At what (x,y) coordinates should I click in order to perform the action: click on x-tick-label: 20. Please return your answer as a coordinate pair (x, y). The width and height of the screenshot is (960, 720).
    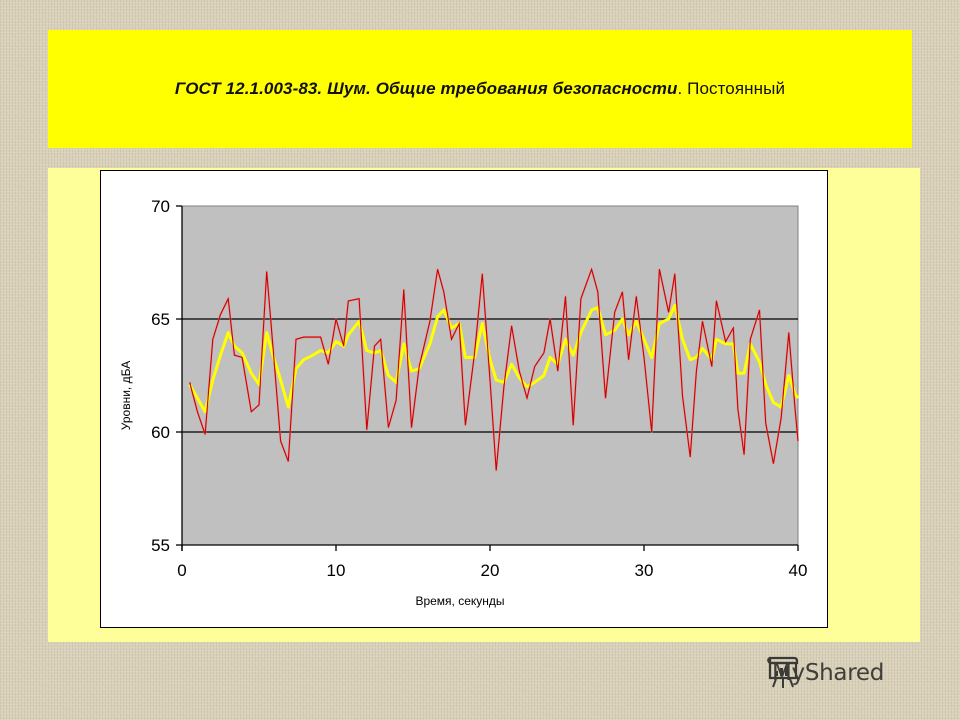
    Looking at the image, I should click on (490, 570).